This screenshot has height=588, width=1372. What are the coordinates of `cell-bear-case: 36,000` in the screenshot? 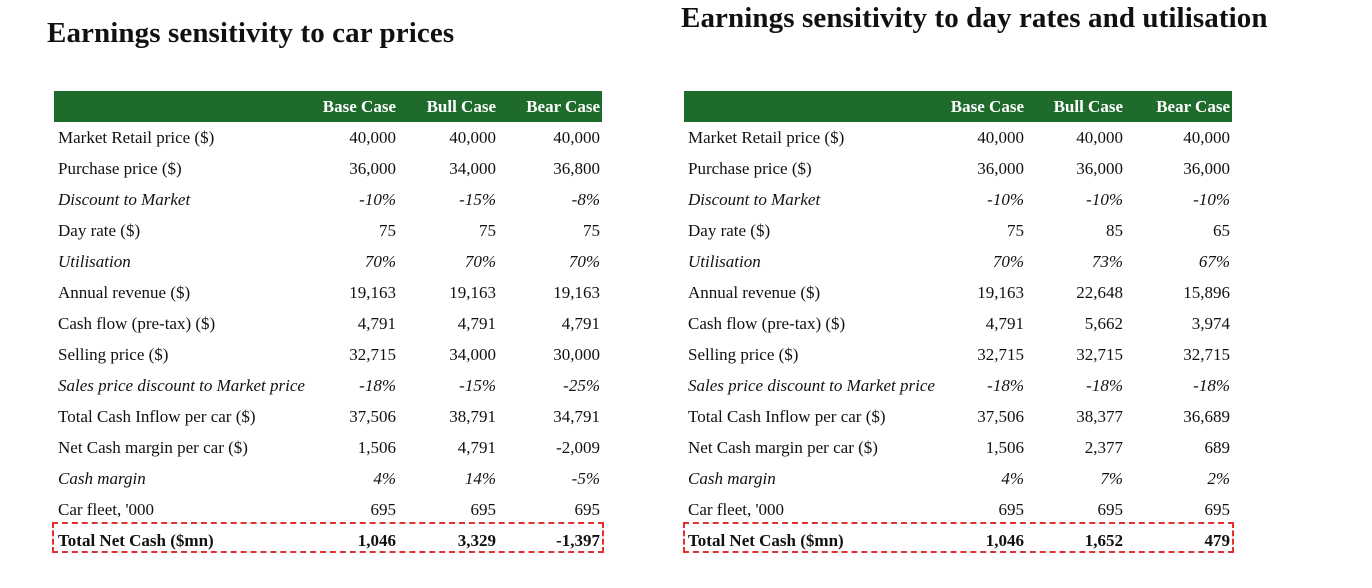 It's located at (1206, 168).